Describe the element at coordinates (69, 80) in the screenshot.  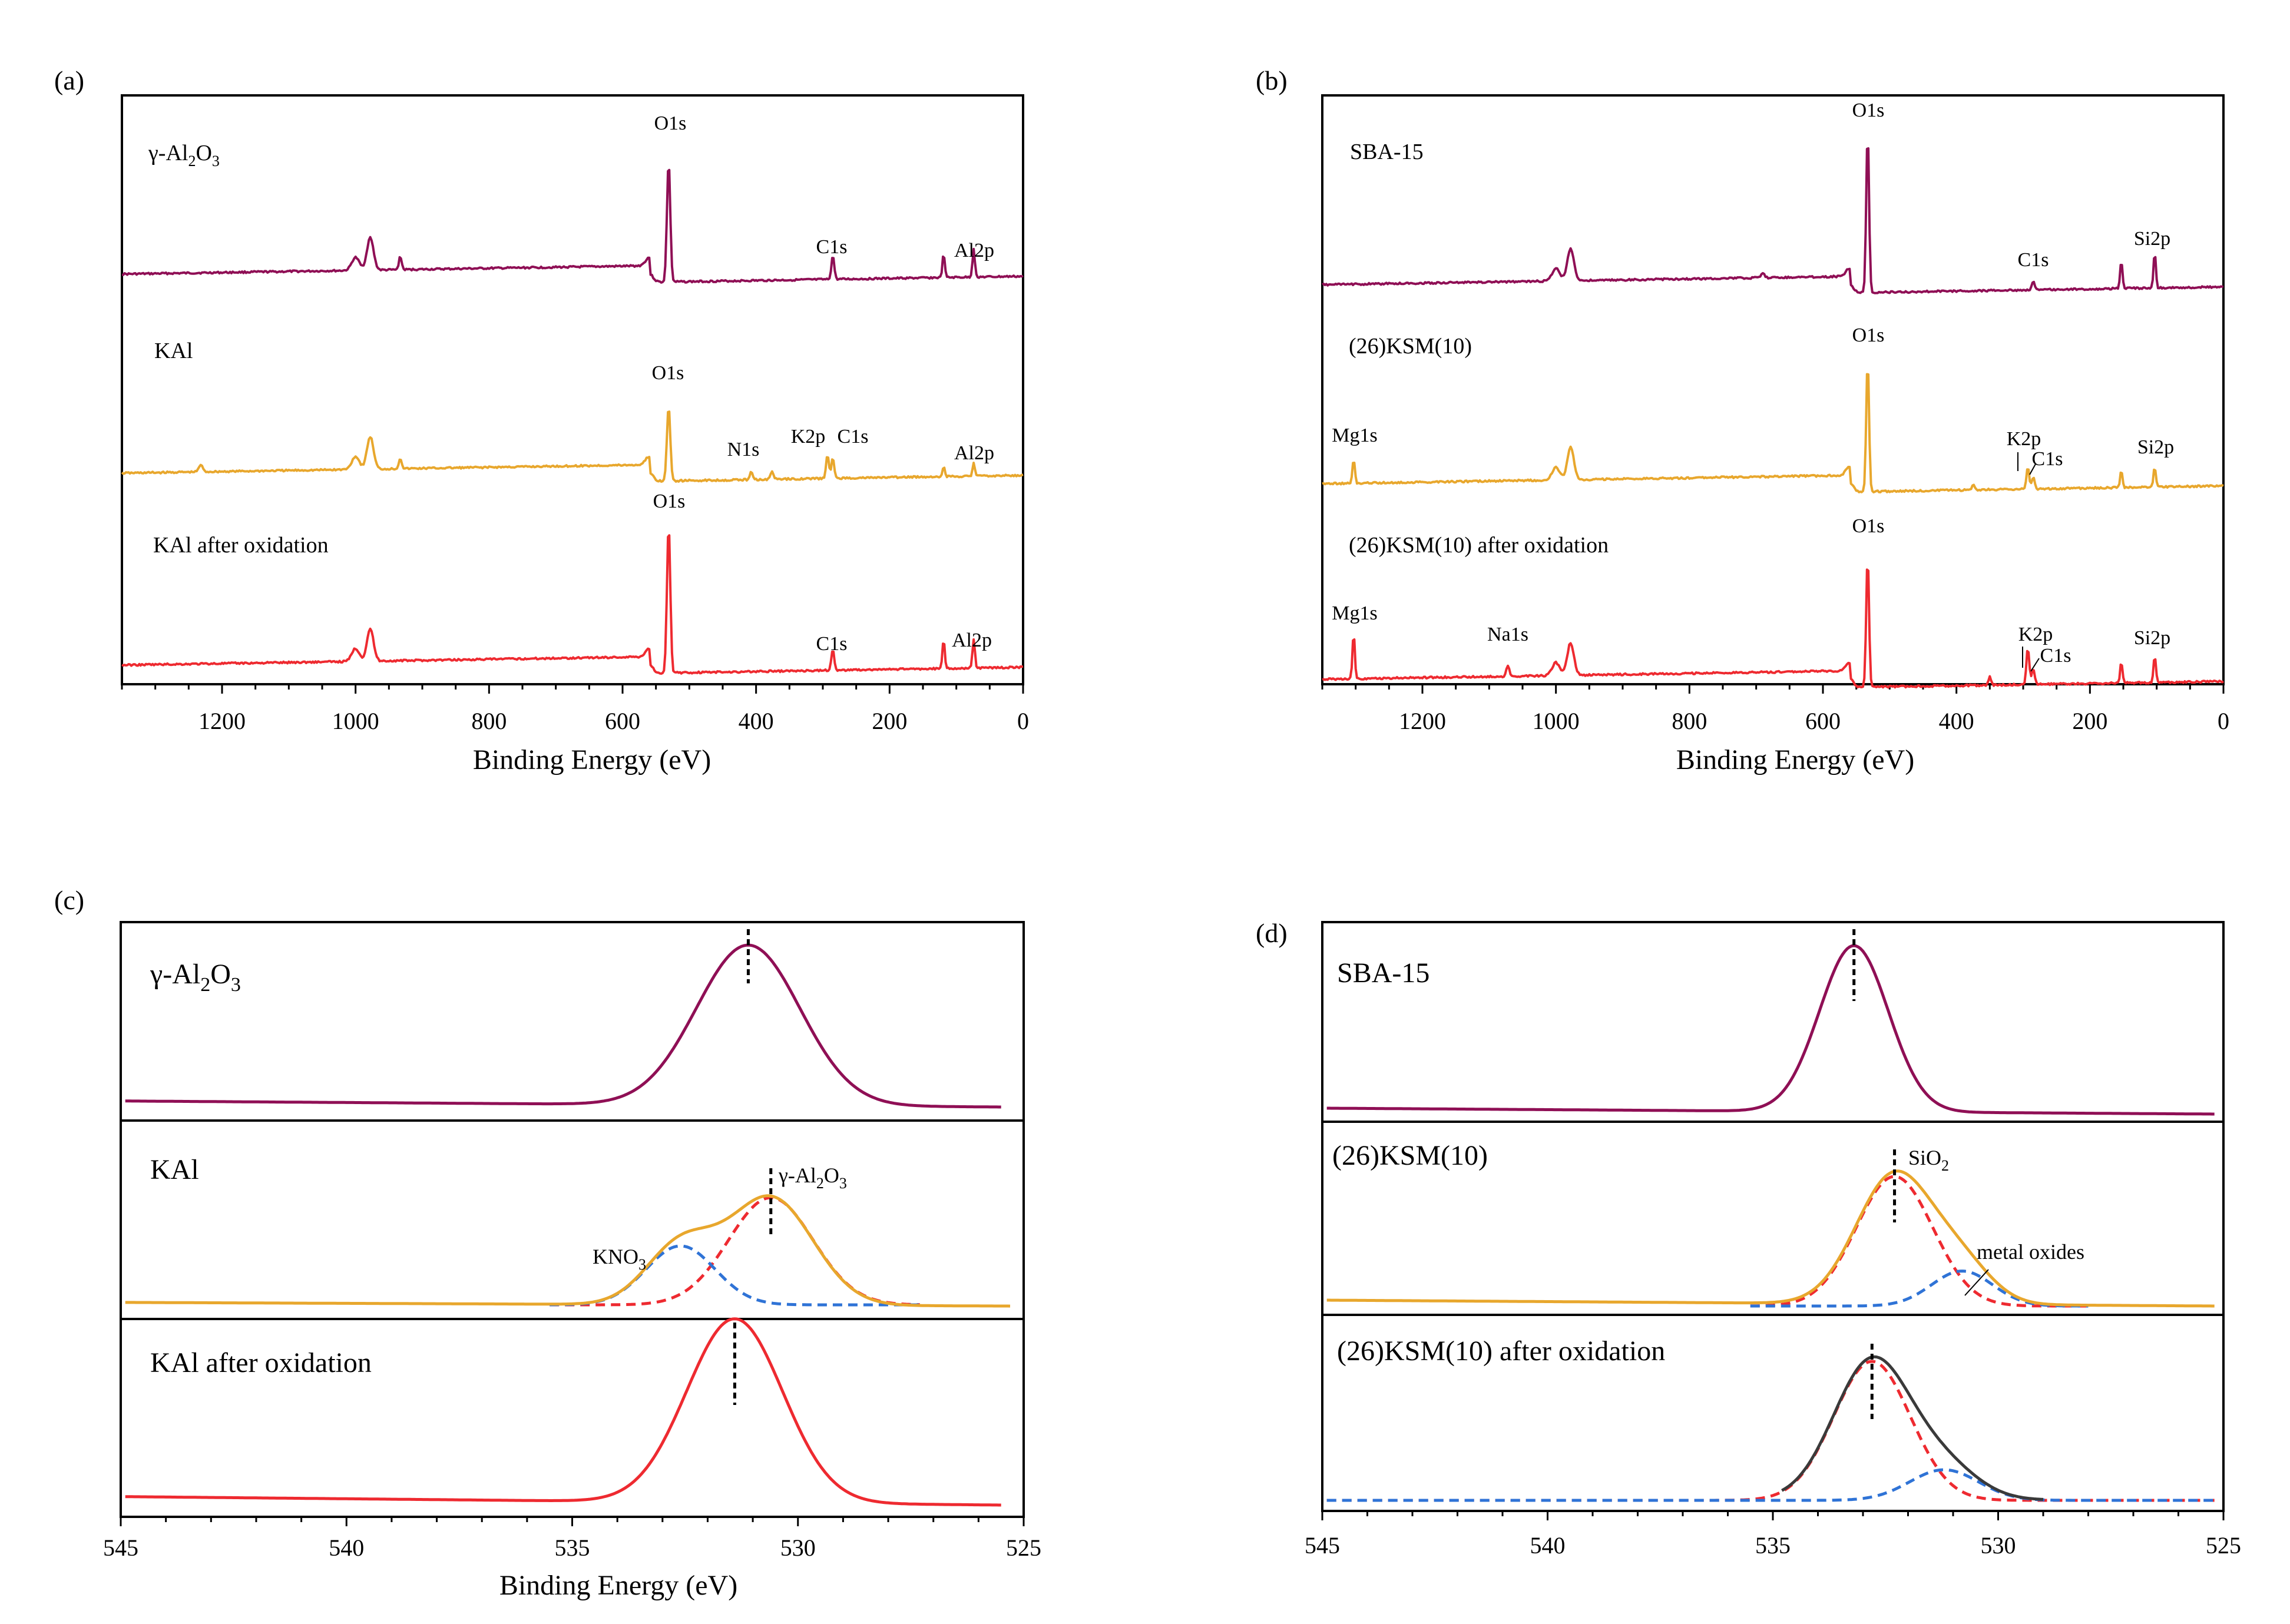
I see `panel-label-a: (a)` at that location.